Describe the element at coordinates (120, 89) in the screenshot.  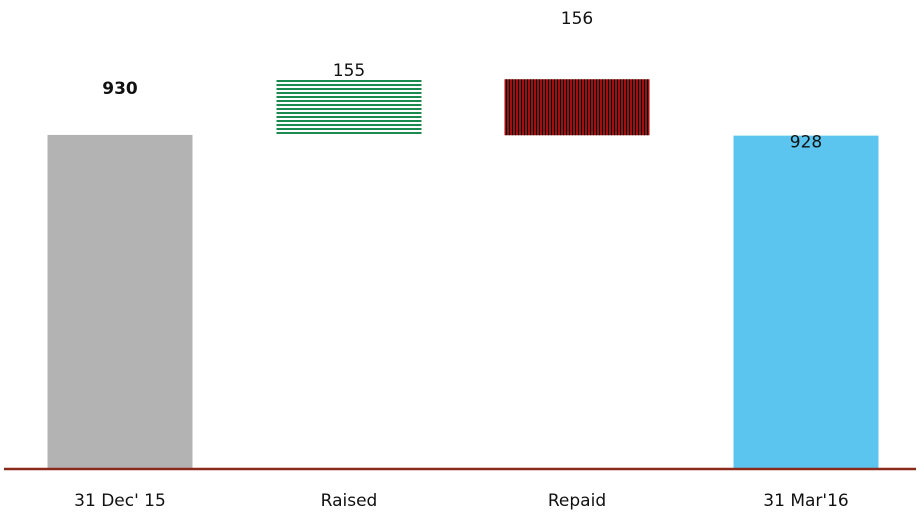
I see `data-label-31-dec-15: 930` at that location.